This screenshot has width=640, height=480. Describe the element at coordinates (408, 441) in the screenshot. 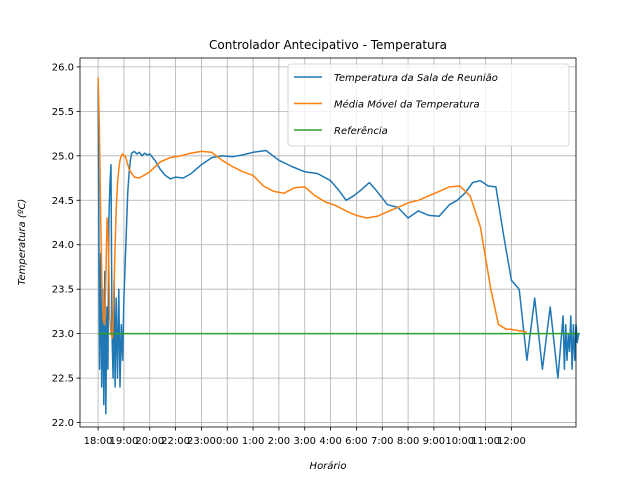

I see `x-tick-label: 8:00` at that location.